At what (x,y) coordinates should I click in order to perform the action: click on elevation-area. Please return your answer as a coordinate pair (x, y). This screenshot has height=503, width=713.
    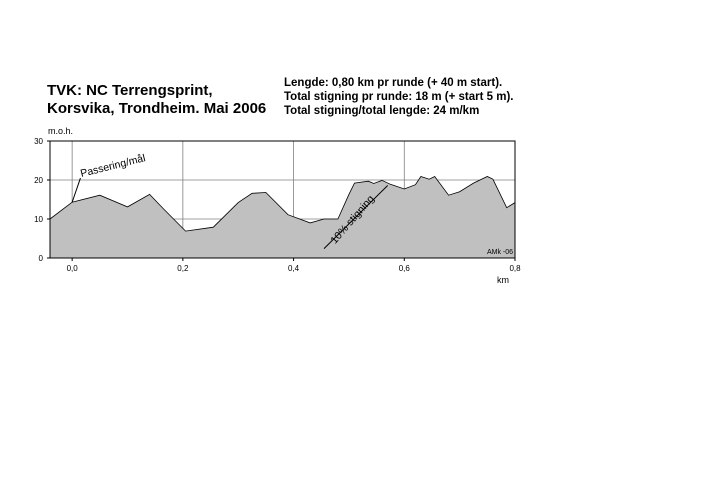
    Looking at the image, I should click on (282, 217).